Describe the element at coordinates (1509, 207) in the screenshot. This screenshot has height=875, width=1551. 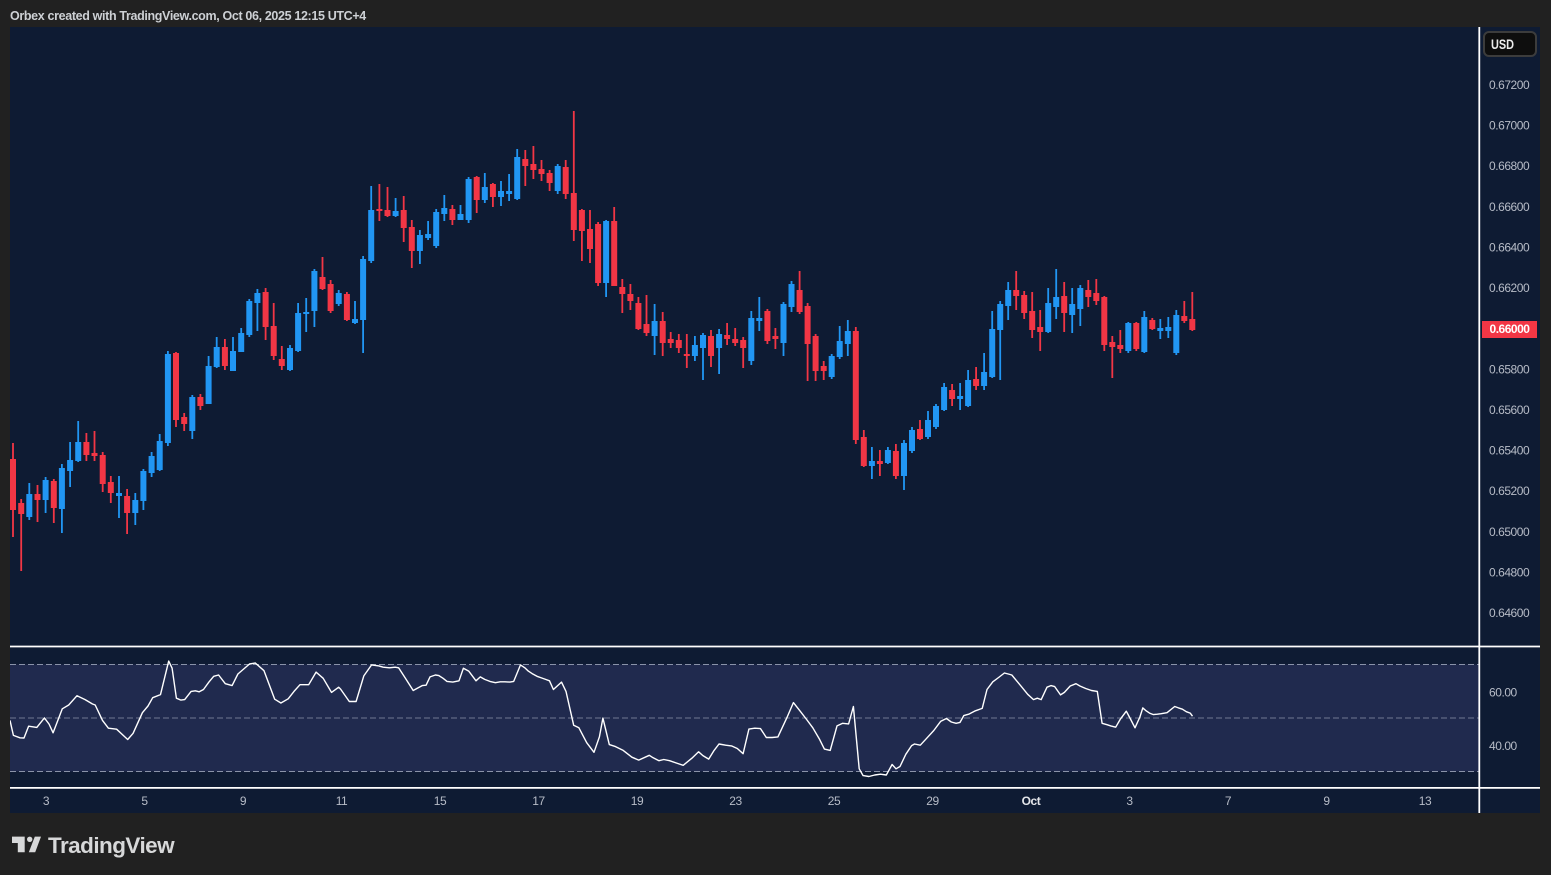
I see `svg-text: 0.66600` at that location.